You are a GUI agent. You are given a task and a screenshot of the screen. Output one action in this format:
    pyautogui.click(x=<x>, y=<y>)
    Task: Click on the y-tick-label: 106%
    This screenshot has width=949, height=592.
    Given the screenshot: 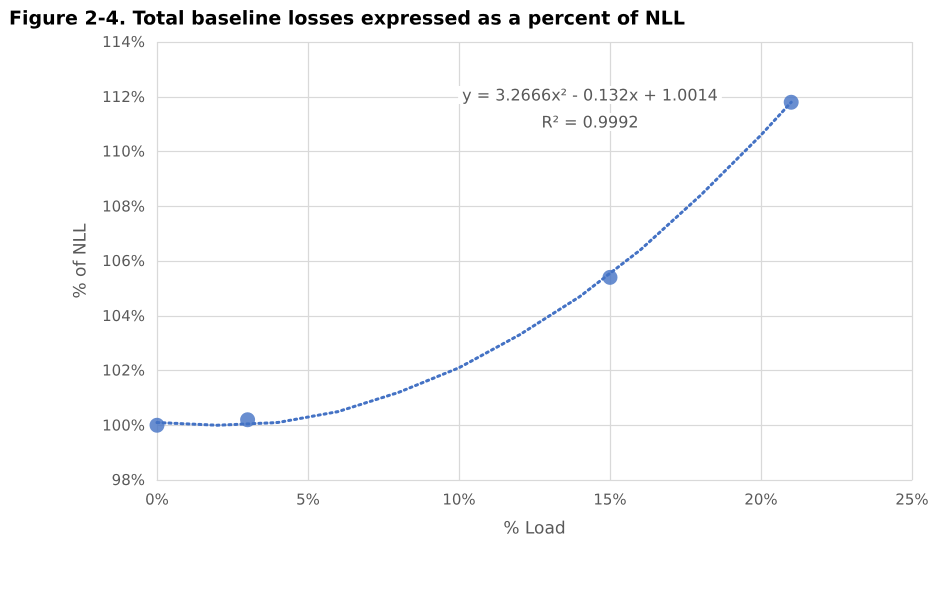 What is the action you would take?
    pyautogui.click(x=123, y=261)
    